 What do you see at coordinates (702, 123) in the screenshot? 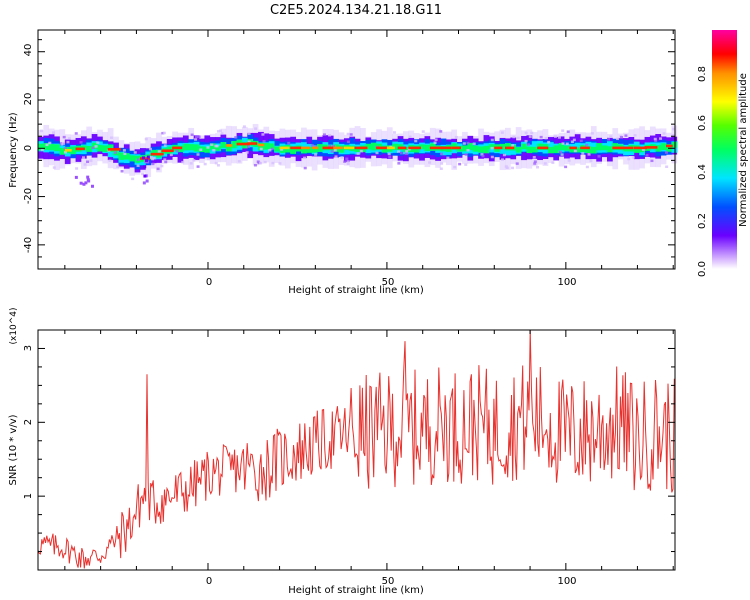
I see `colorbar-tick-0.6: 0.6` at bounding box center [702, 123].